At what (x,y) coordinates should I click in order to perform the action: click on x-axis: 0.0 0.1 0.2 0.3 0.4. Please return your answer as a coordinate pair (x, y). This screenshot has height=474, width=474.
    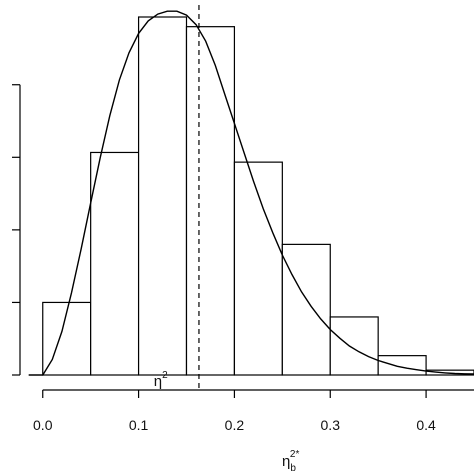
    Looking at the image, I should click on (253, 411).